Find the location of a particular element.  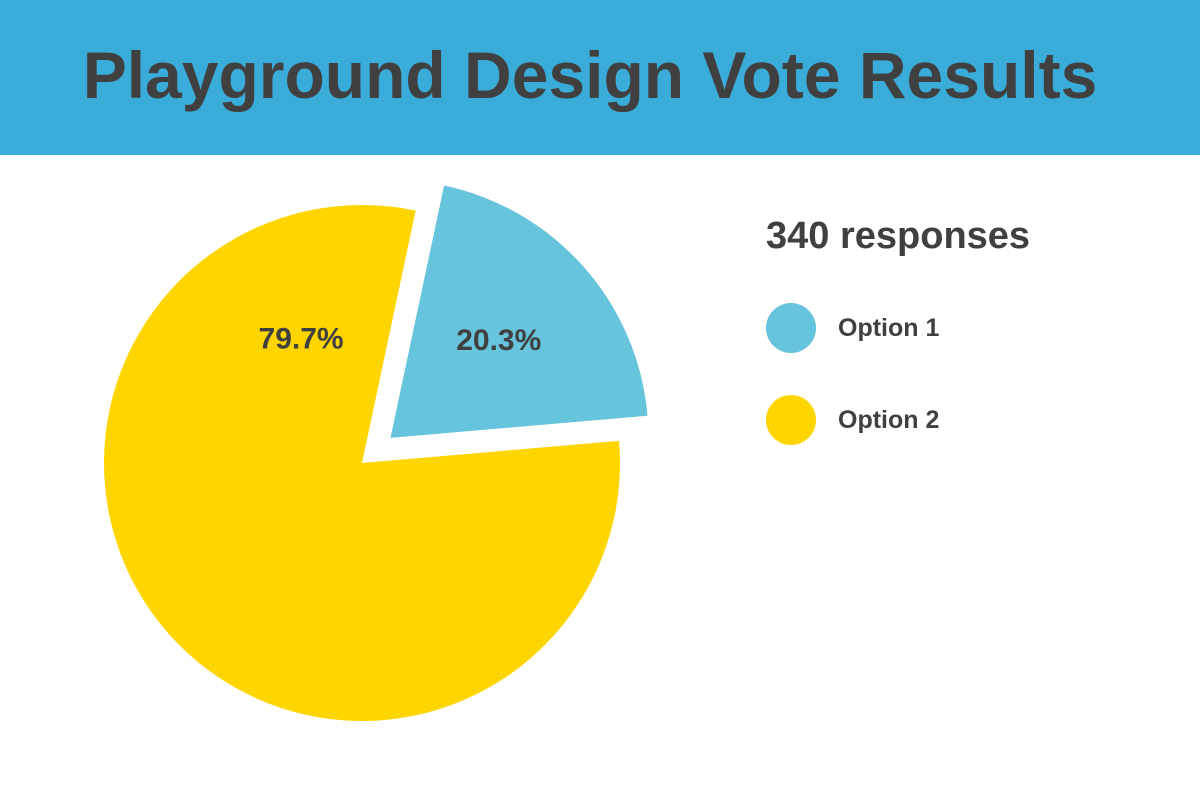

legend-list: Option 1 Option 2 is located at coordinates (966, 374).